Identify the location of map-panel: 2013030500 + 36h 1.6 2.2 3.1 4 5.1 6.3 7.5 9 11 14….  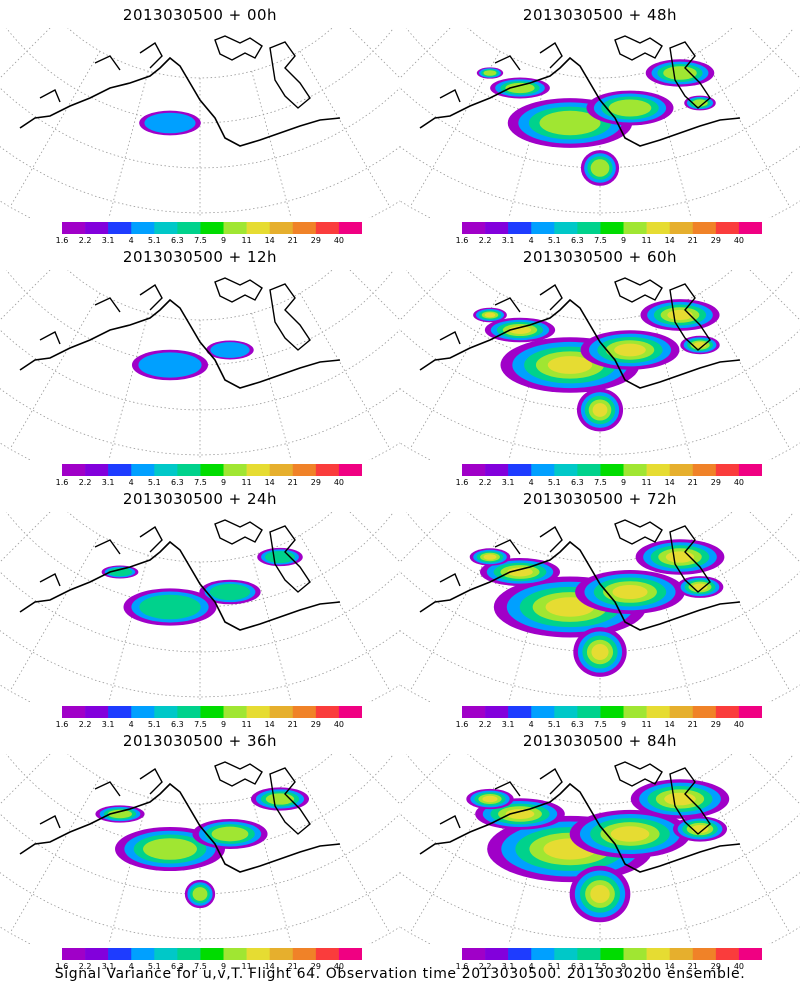
(200, 850).